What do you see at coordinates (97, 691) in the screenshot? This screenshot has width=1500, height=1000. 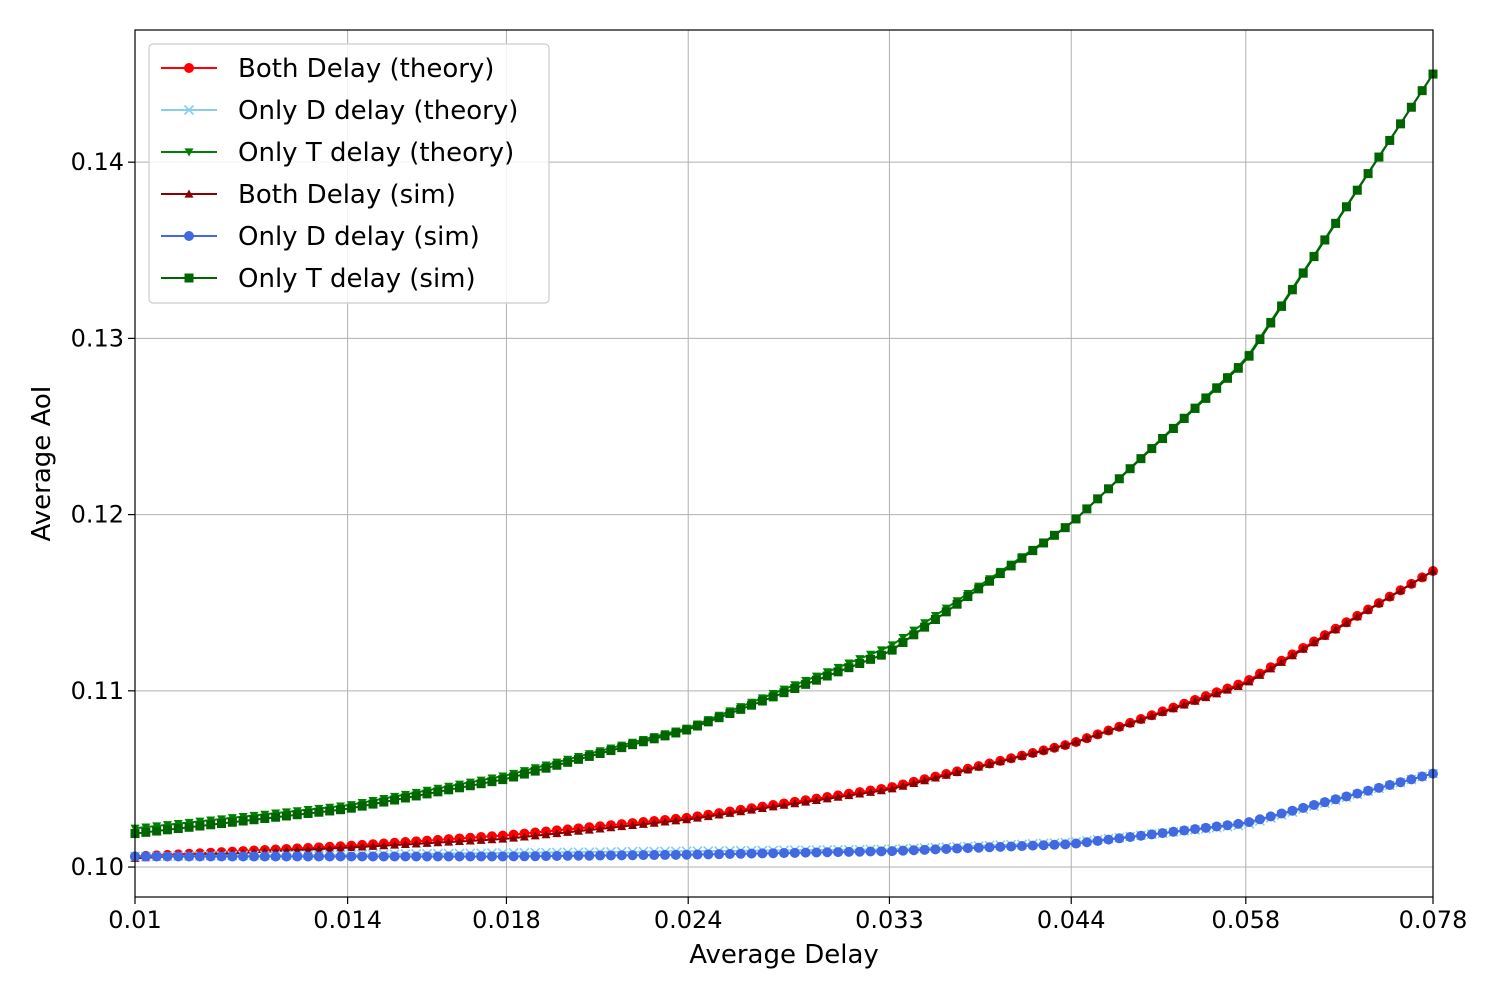 I see `y-tick-label: 0.11` at bounding box center [97, 691].